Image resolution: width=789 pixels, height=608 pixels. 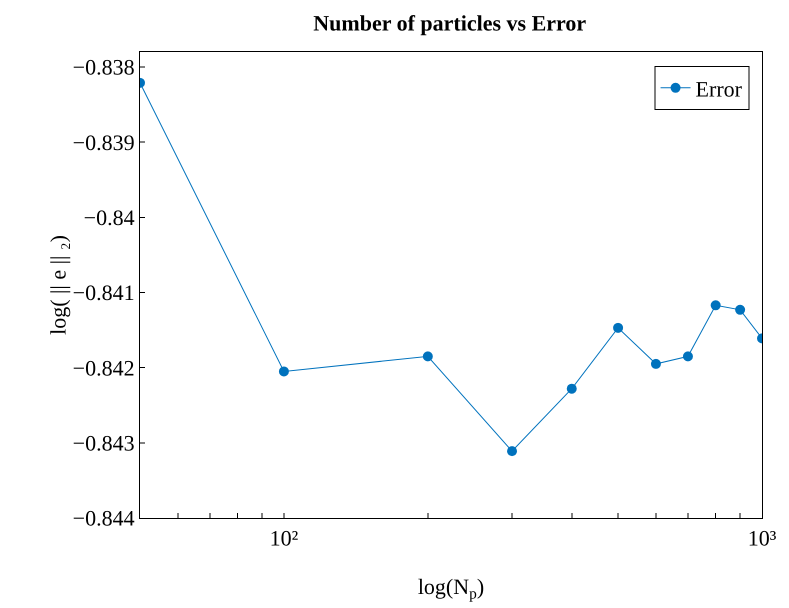 What do you see at coordinates (719, 89) in the screenshot?
I see `legend-label: Error` at bounding box center [719, 89].